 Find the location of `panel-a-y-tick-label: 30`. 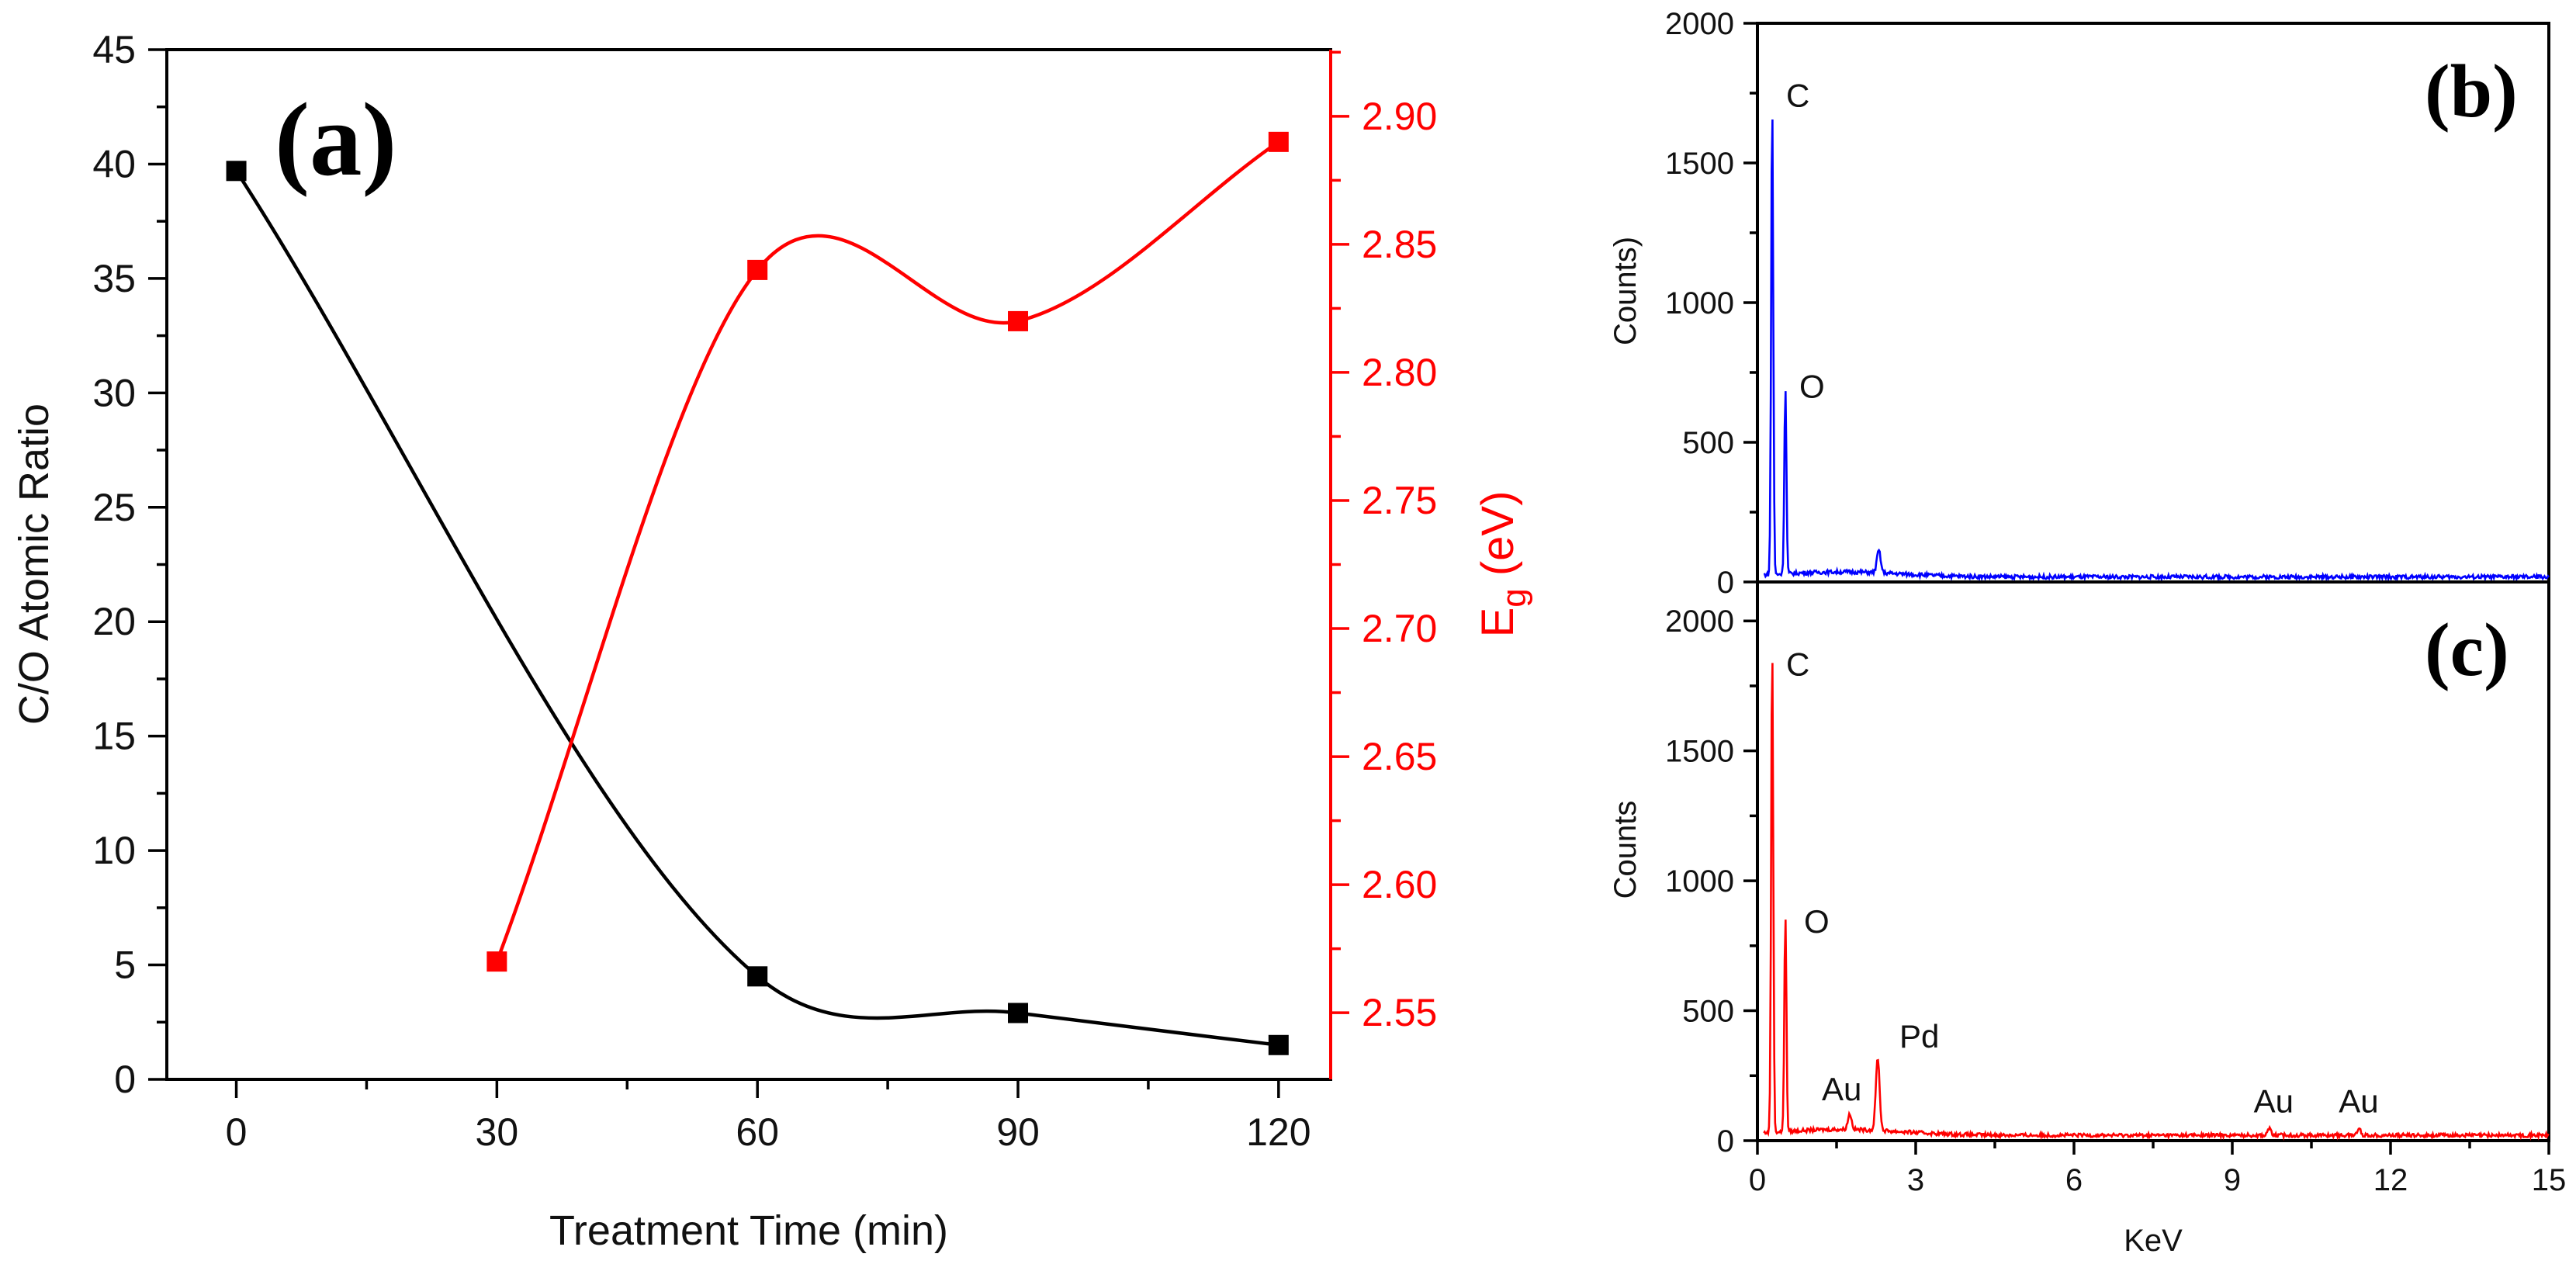

panel-a-y-tick-label: 30 is located at coordinates (114, 392).